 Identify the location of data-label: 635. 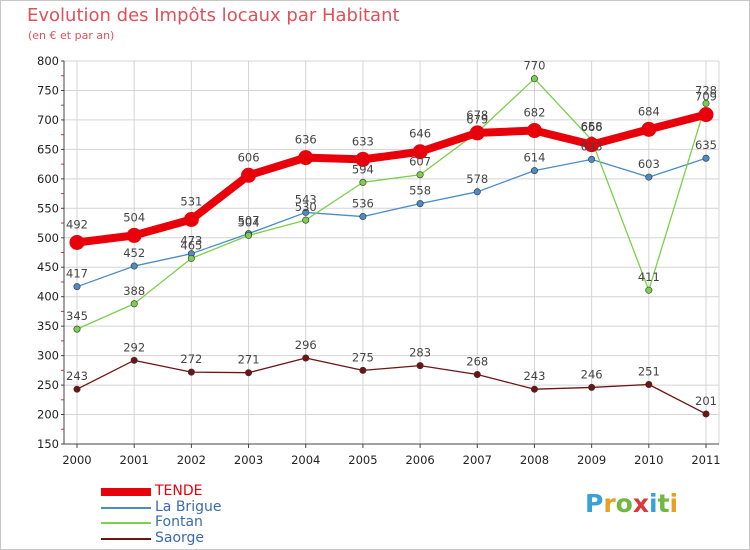
(706, 145).